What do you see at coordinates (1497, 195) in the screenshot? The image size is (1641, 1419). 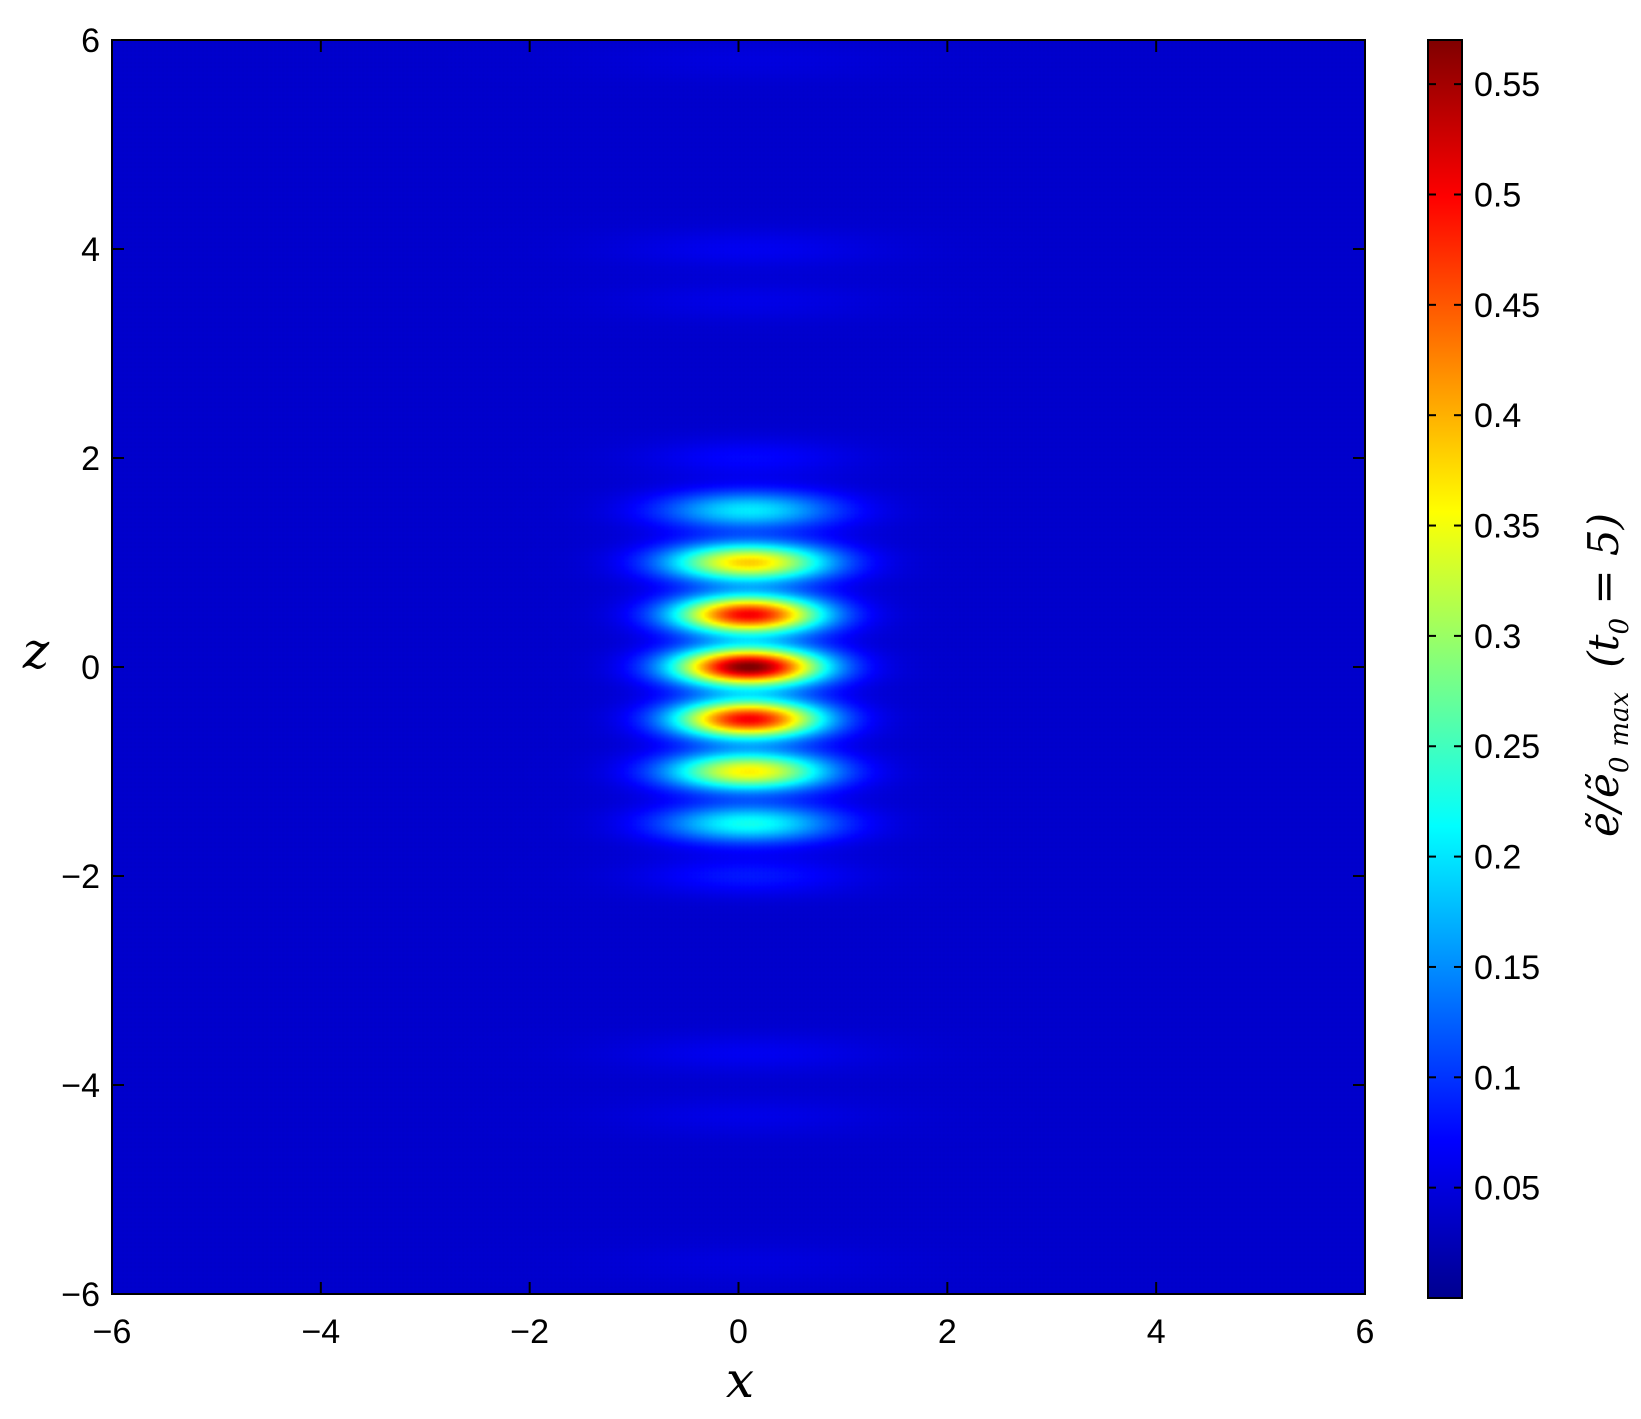 I see `colorbar-tick-label: 0.5` at bounding box center [1497, 195].